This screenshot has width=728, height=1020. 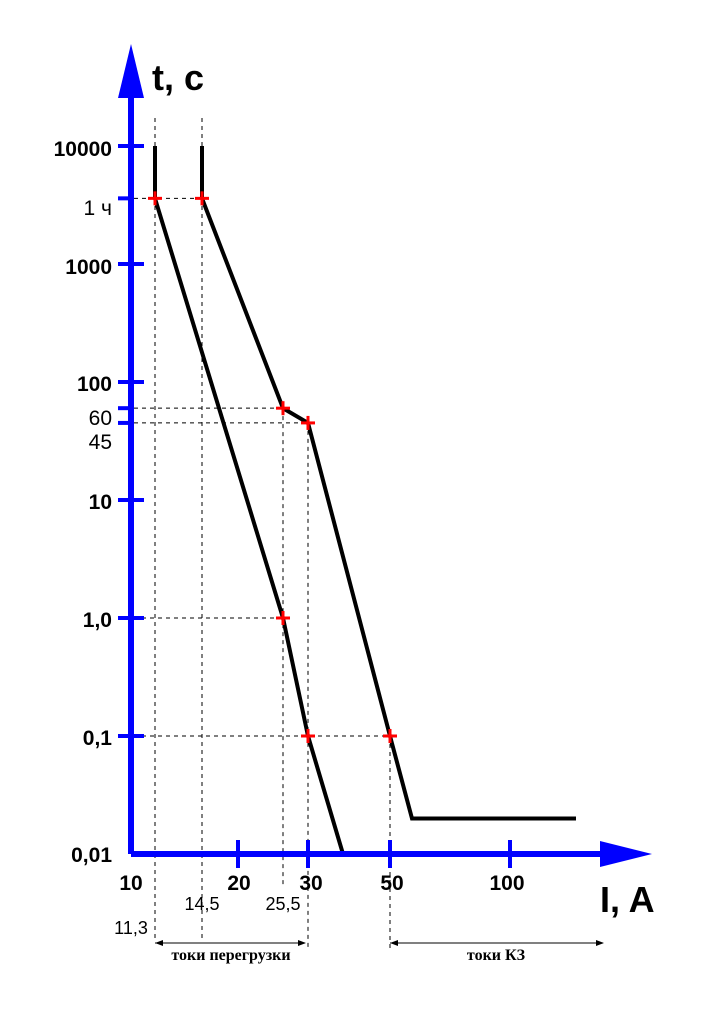 I want to click on y-tick-label: 100, so click(x=94, y=384).